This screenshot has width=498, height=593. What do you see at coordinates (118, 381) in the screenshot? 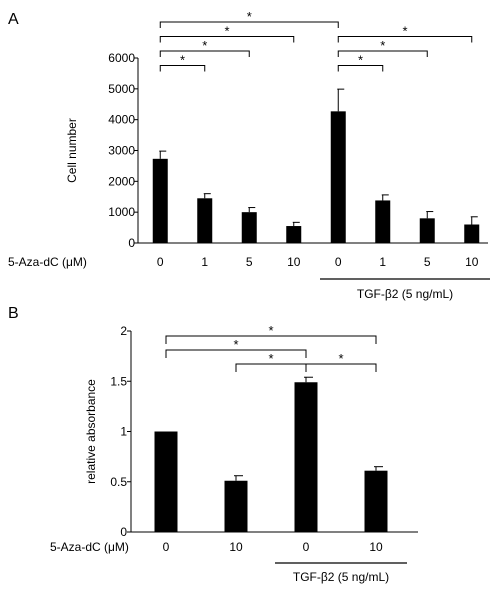
I see `y-tick-label: 1.5` at bounding box center [118, 381].